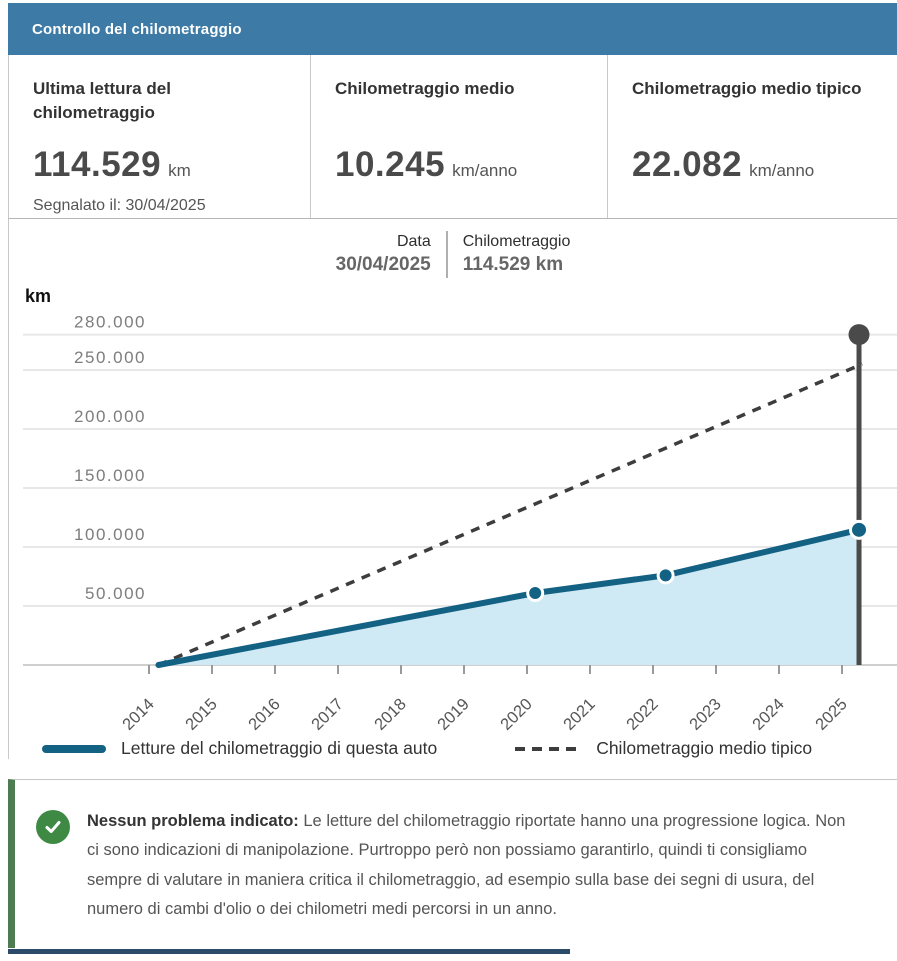 Image resolution: width=897 pixels, height=961 pixels. Describe the element at coordinates (383, 264) in the screenshot. I see `tooltip-date-value: 30/04/2025` at that location.